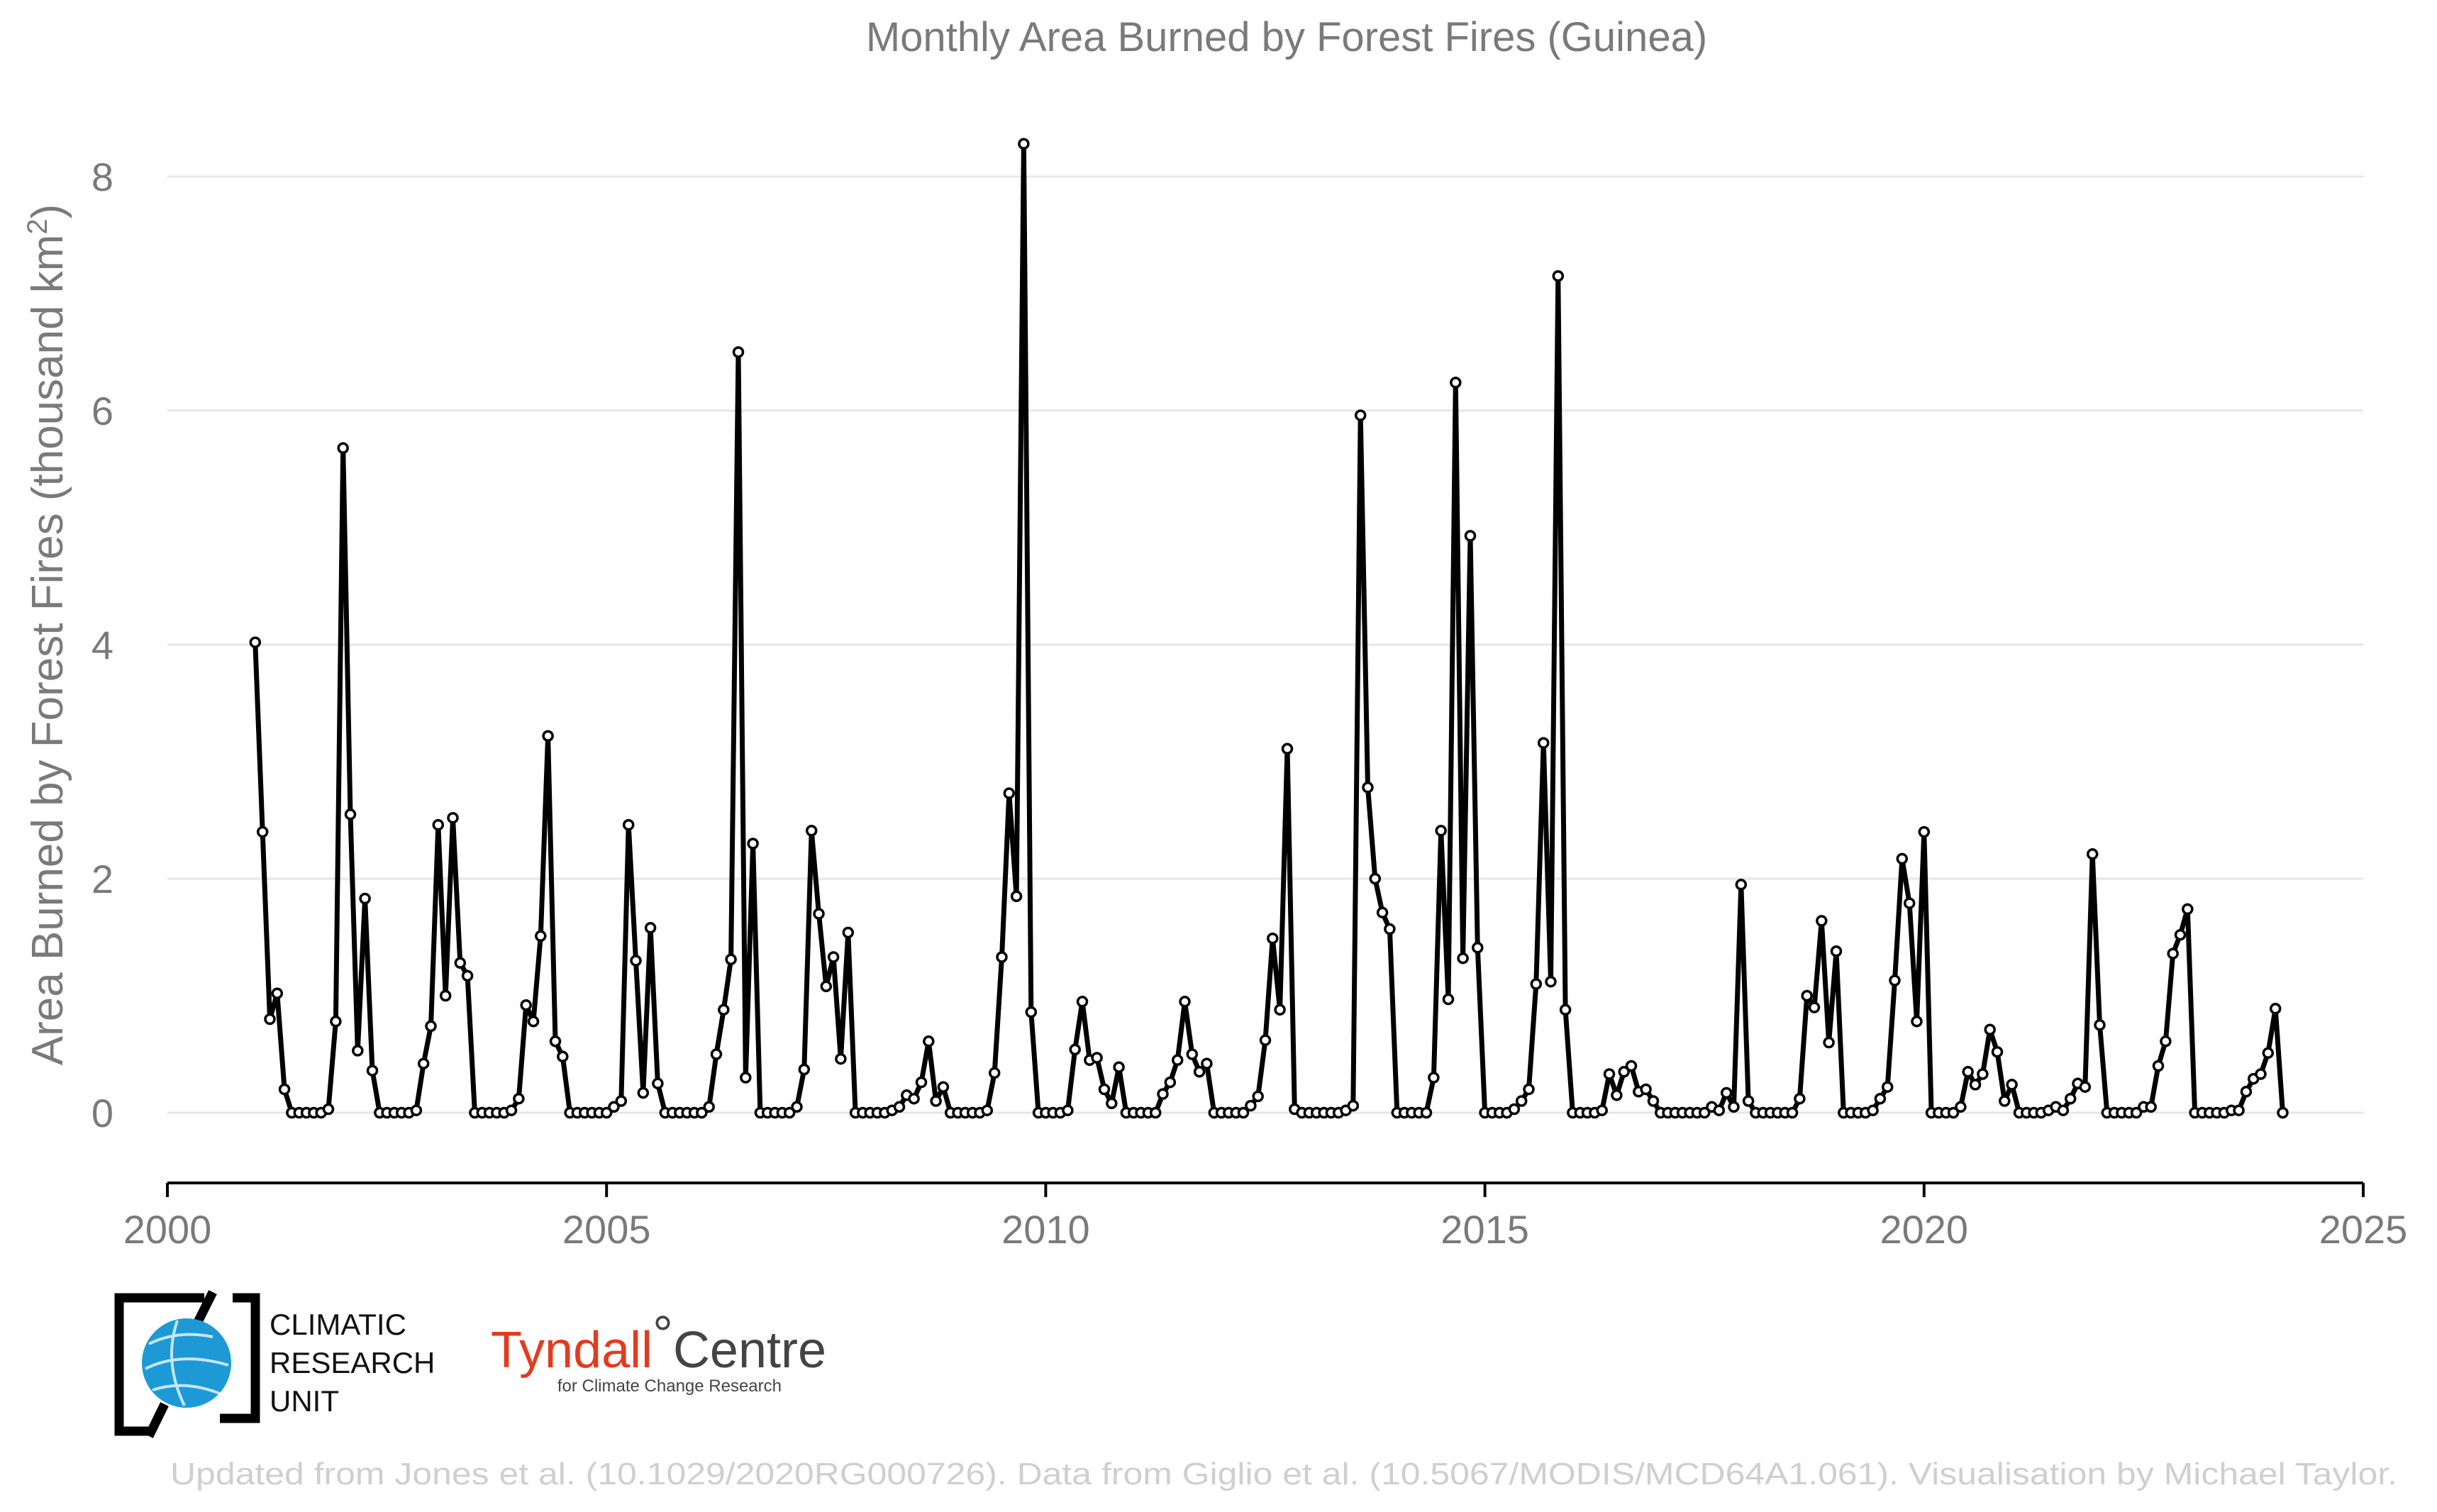  What do you see at coordinates (572, 1350) in the screenshot?
I see `tyndall-logo-main: Tyndall` at bounding box center [572, 1350].